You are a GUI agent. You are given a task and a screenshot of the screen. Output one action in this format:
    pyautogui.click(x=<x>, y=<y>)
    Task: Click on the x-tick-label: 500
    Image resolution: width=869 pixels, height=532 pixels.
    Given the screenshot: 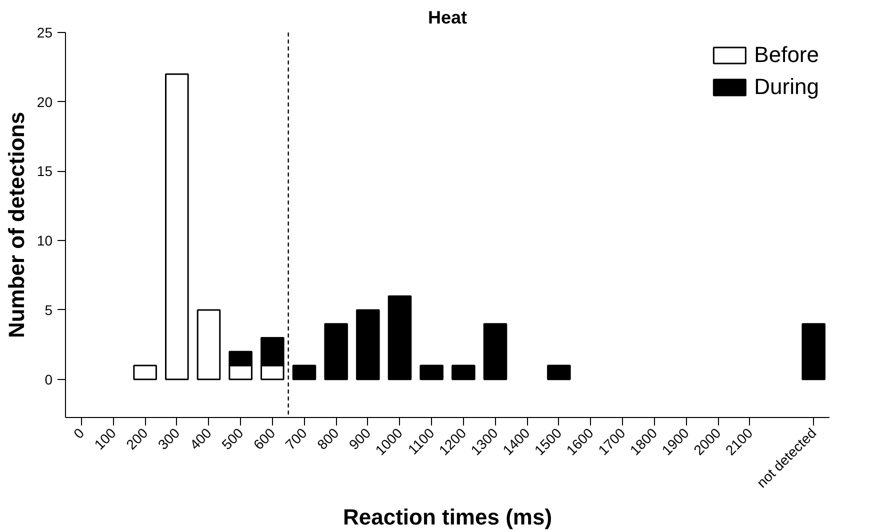 What is the action you would take?
    pyautogui.click(x=232, y=438)
    